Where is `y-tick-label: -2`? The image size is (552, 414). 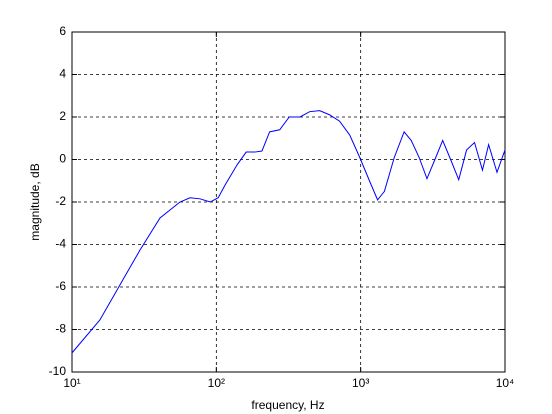 y-tick-label: -2 is located at coordinates (60, 201).